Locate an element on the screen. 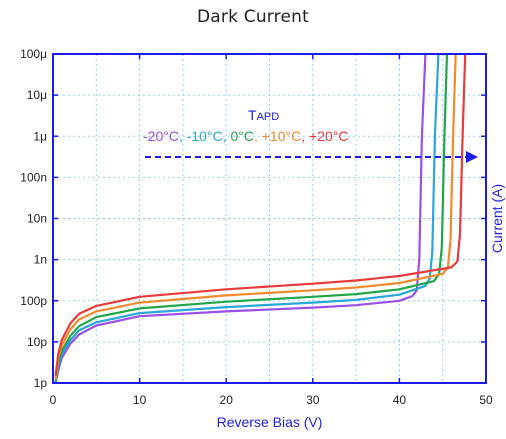  annotation-label-part: +10°C is located at coordinates (281, 136).